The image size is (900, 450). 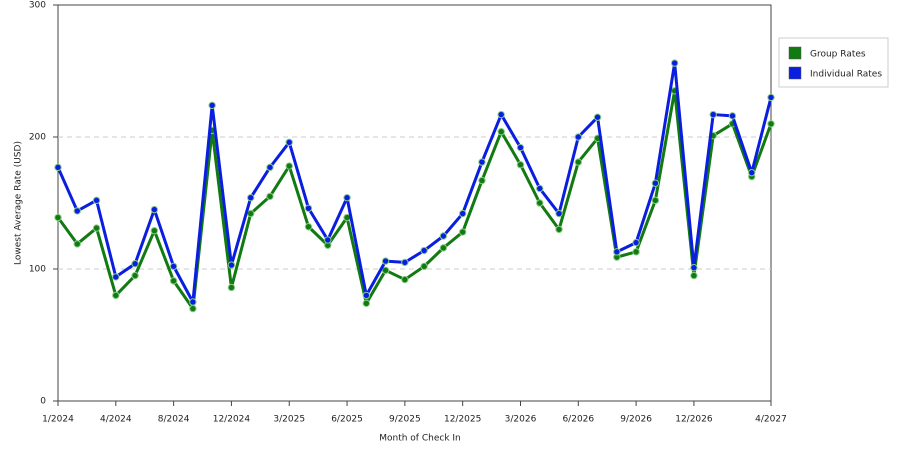 What do you see at coordinates (462, 420) in the screenshot?
I see `x-tick-label: 12/2025` at bounding box center [462, 420].